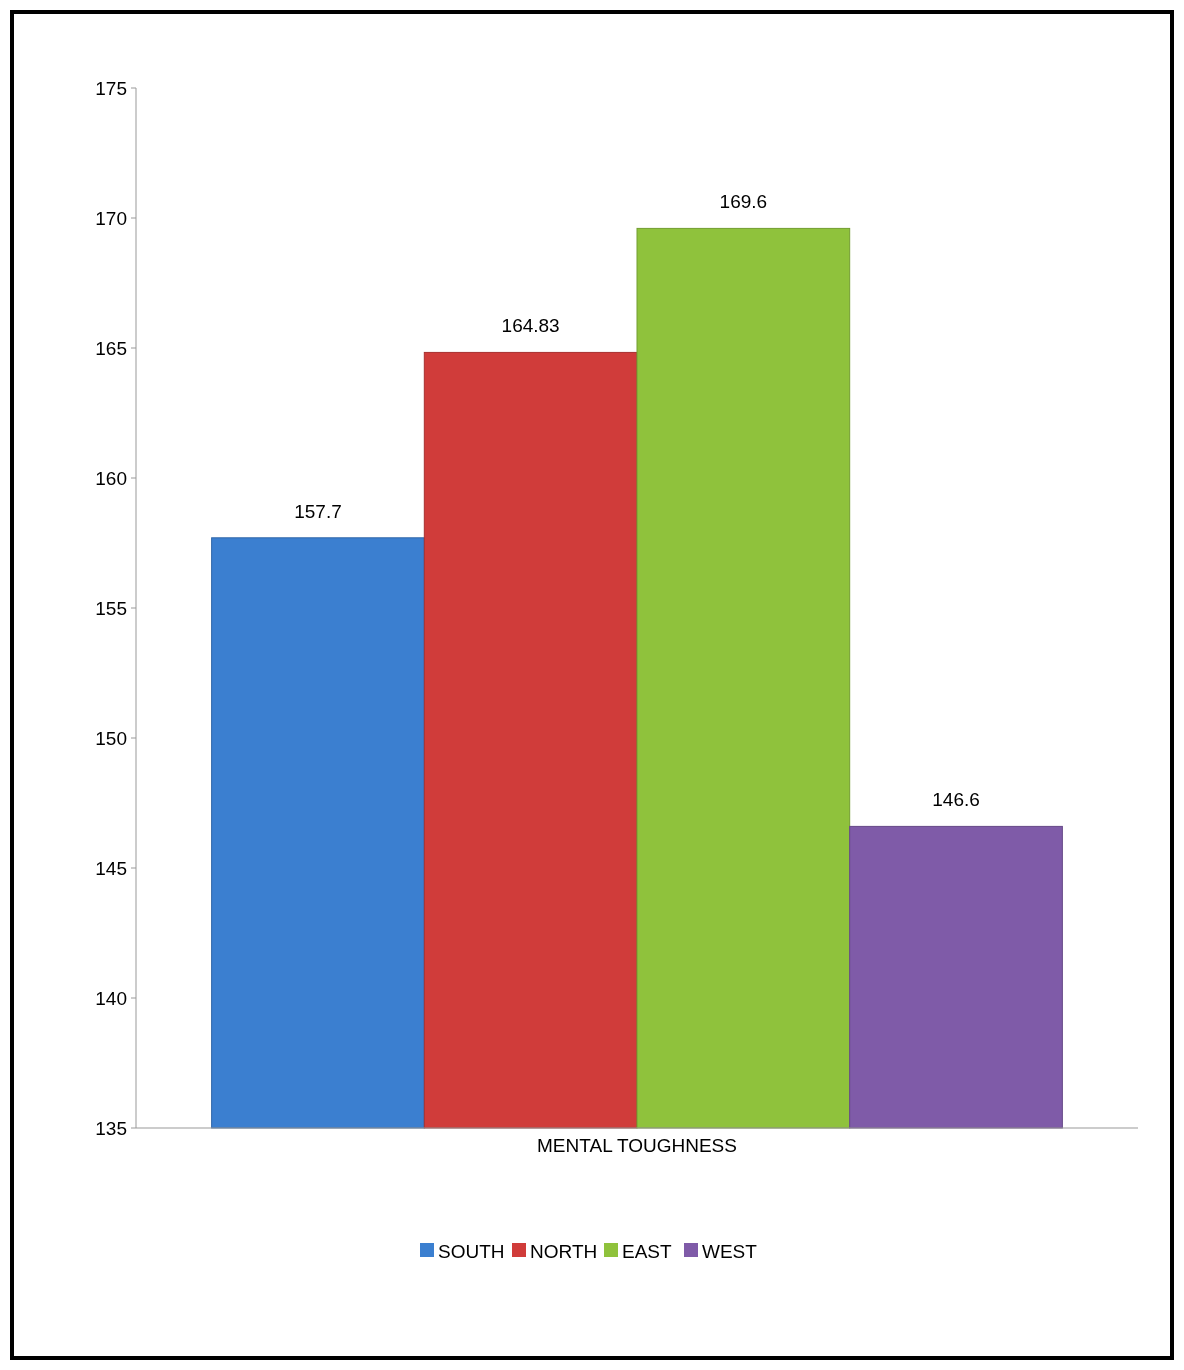 The image size is (1184, 1370). What do you see at coordinates (564, 1251) in the screenshot?
I see `legend-label: NORTH` at bounding box center [564, 1251].